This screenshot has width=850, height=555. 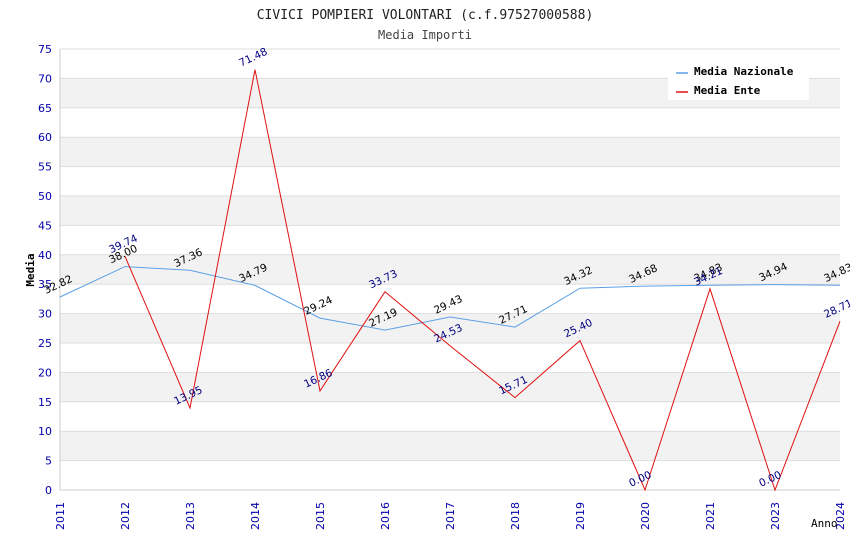 I want to click on y-tick-label: 15, so click(x=45, y=402).